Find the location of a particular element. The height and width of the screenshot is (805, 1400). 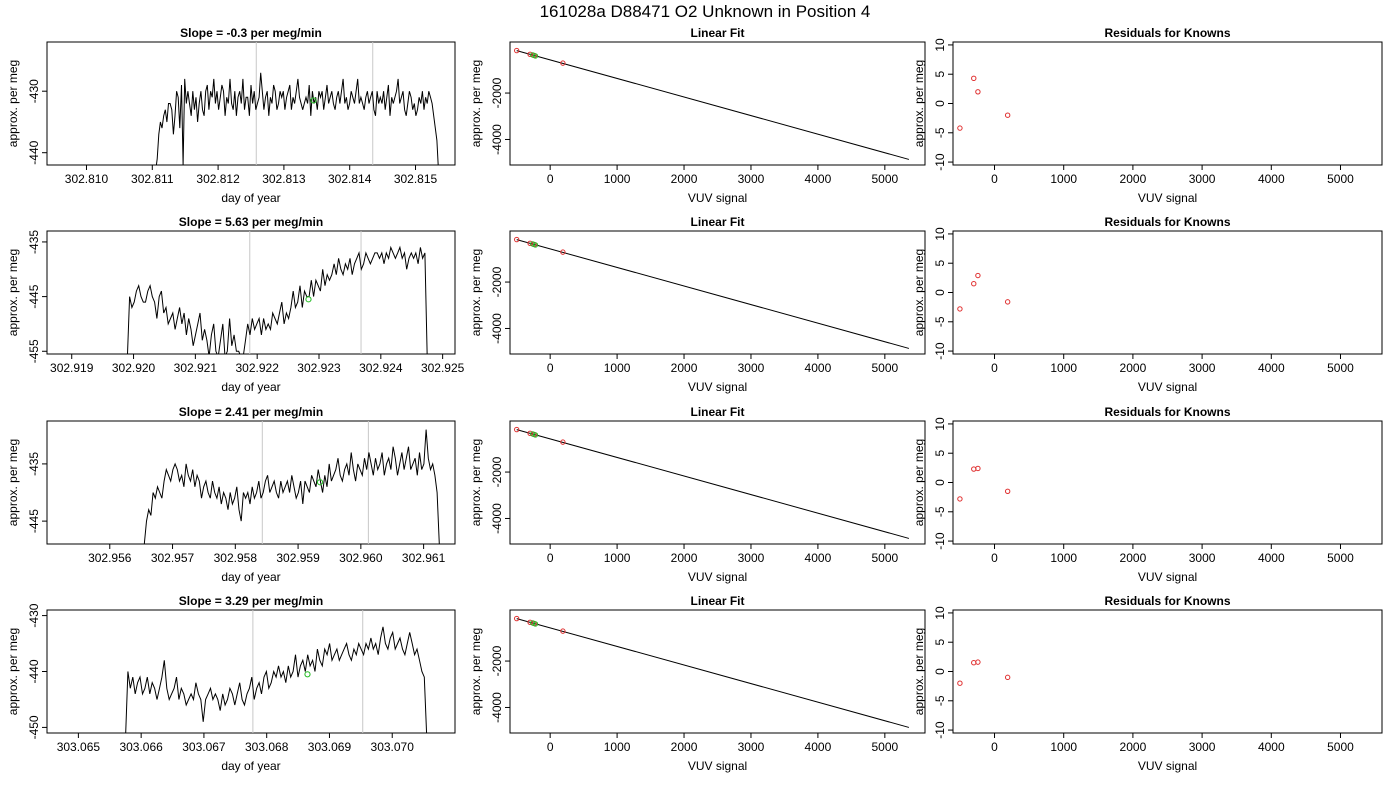

chart-1-fit-line is located at coordinates (713, 105).